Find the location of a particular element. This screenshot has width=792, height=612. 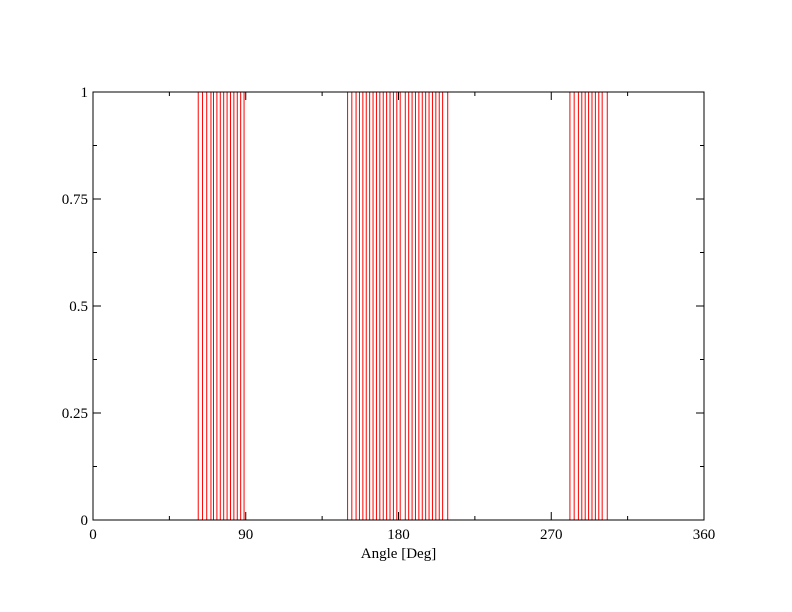

y-tick-label: 0.25 is located at coordinates (75, 414).